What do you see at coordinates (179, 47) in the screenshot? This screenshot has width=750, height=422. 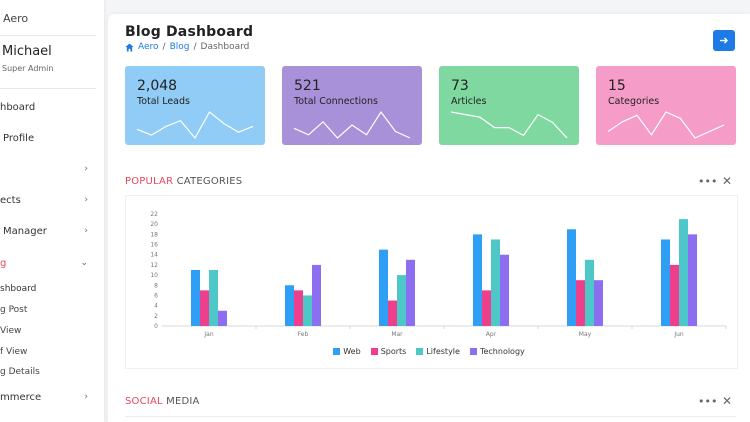 I see `breadcrumb-blog: Blog` at bounding box center [179, 47].